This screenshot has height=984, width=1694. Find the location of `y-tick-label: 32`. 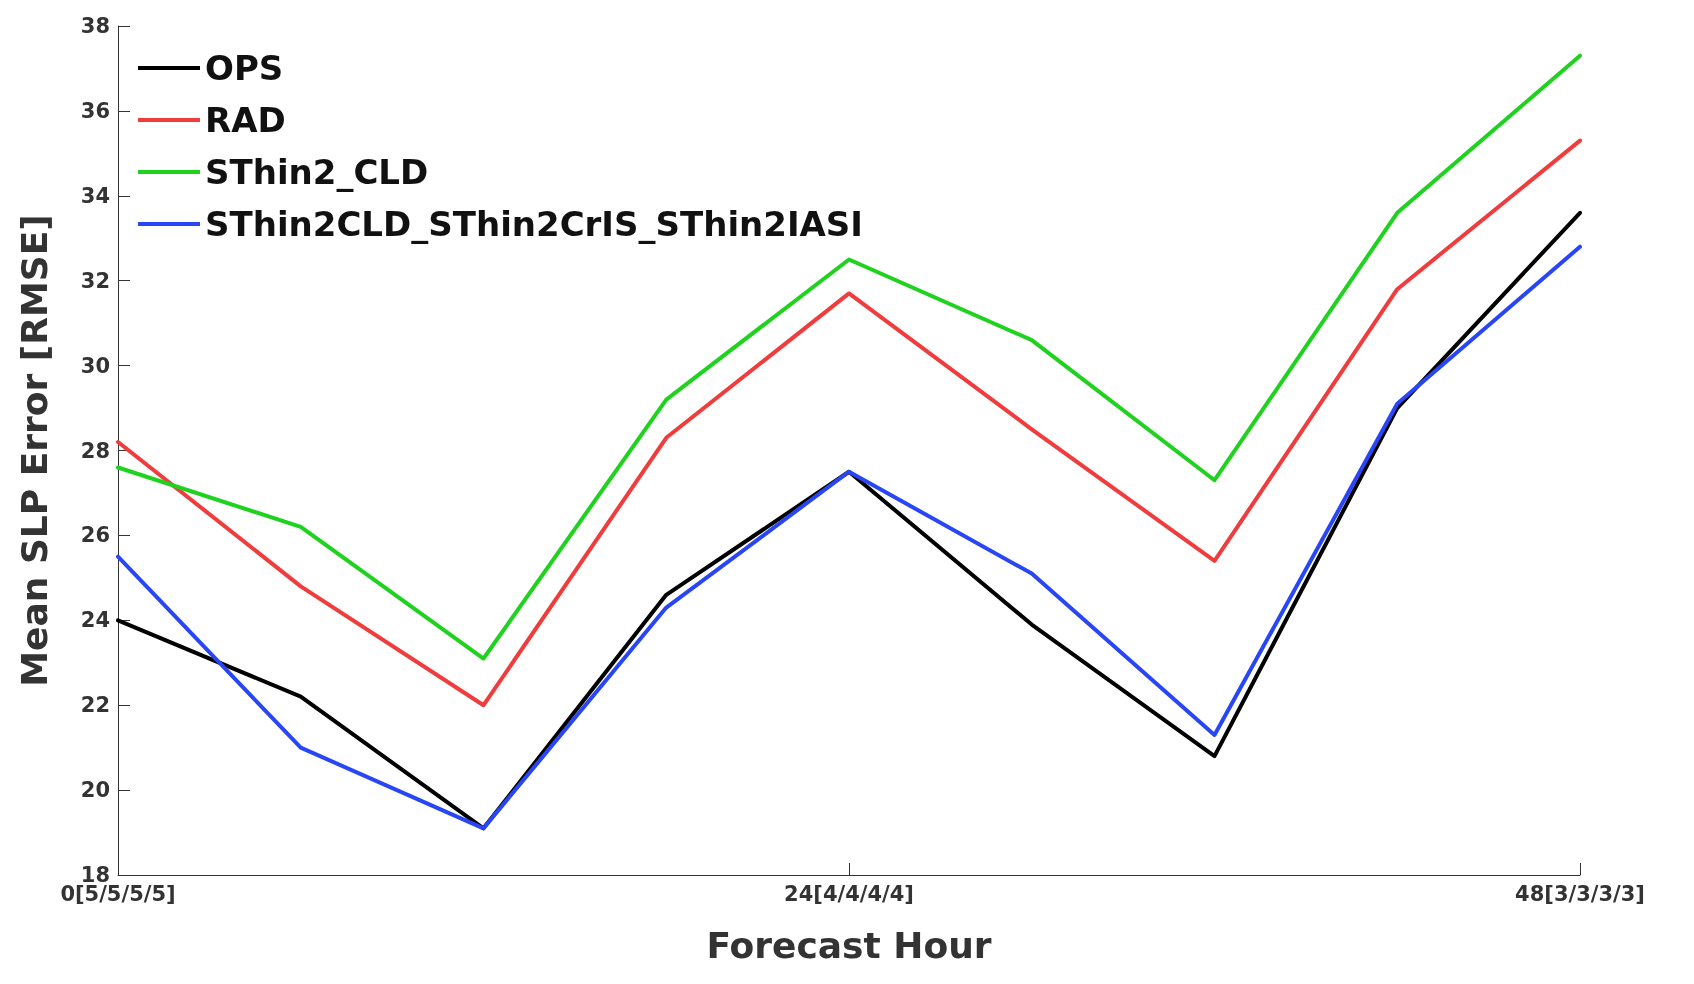

y-tick-label: 32 is located at coordinates (95, 280).